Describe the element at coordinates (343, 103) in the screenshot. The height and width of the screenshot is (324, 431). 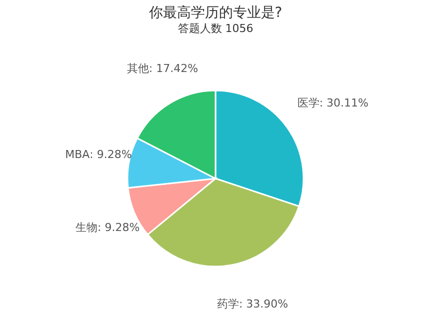
I see `data-label: : 30.11%` at that location.